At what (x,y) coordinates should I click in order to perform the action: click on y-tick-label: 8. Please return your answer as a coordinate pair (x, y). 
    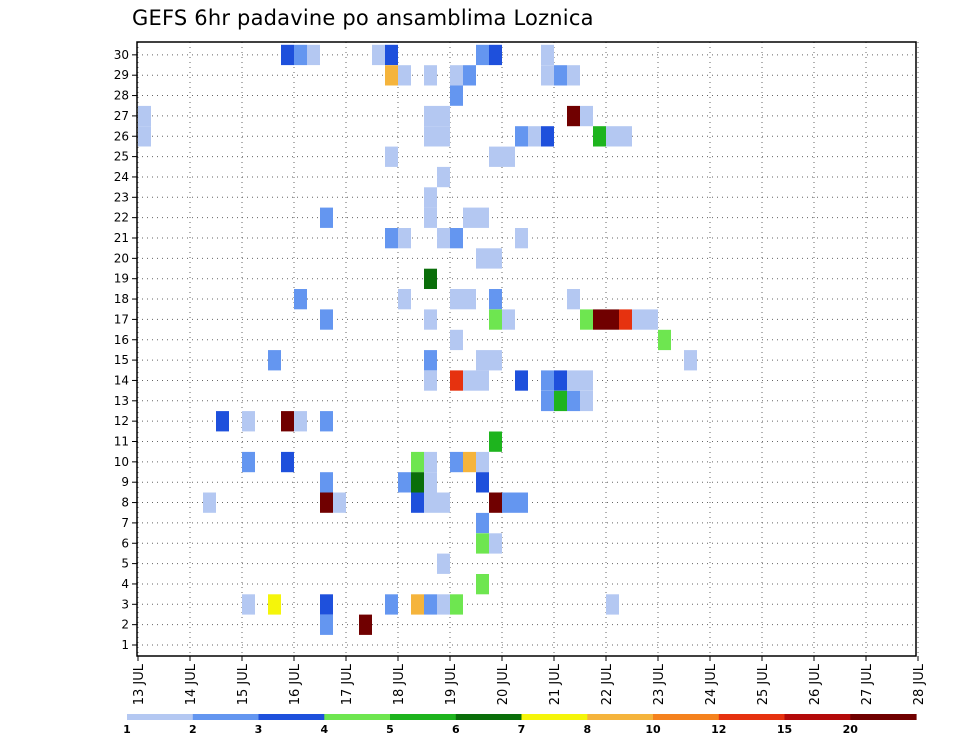
    Looking at the image, I should click on (125, 503).